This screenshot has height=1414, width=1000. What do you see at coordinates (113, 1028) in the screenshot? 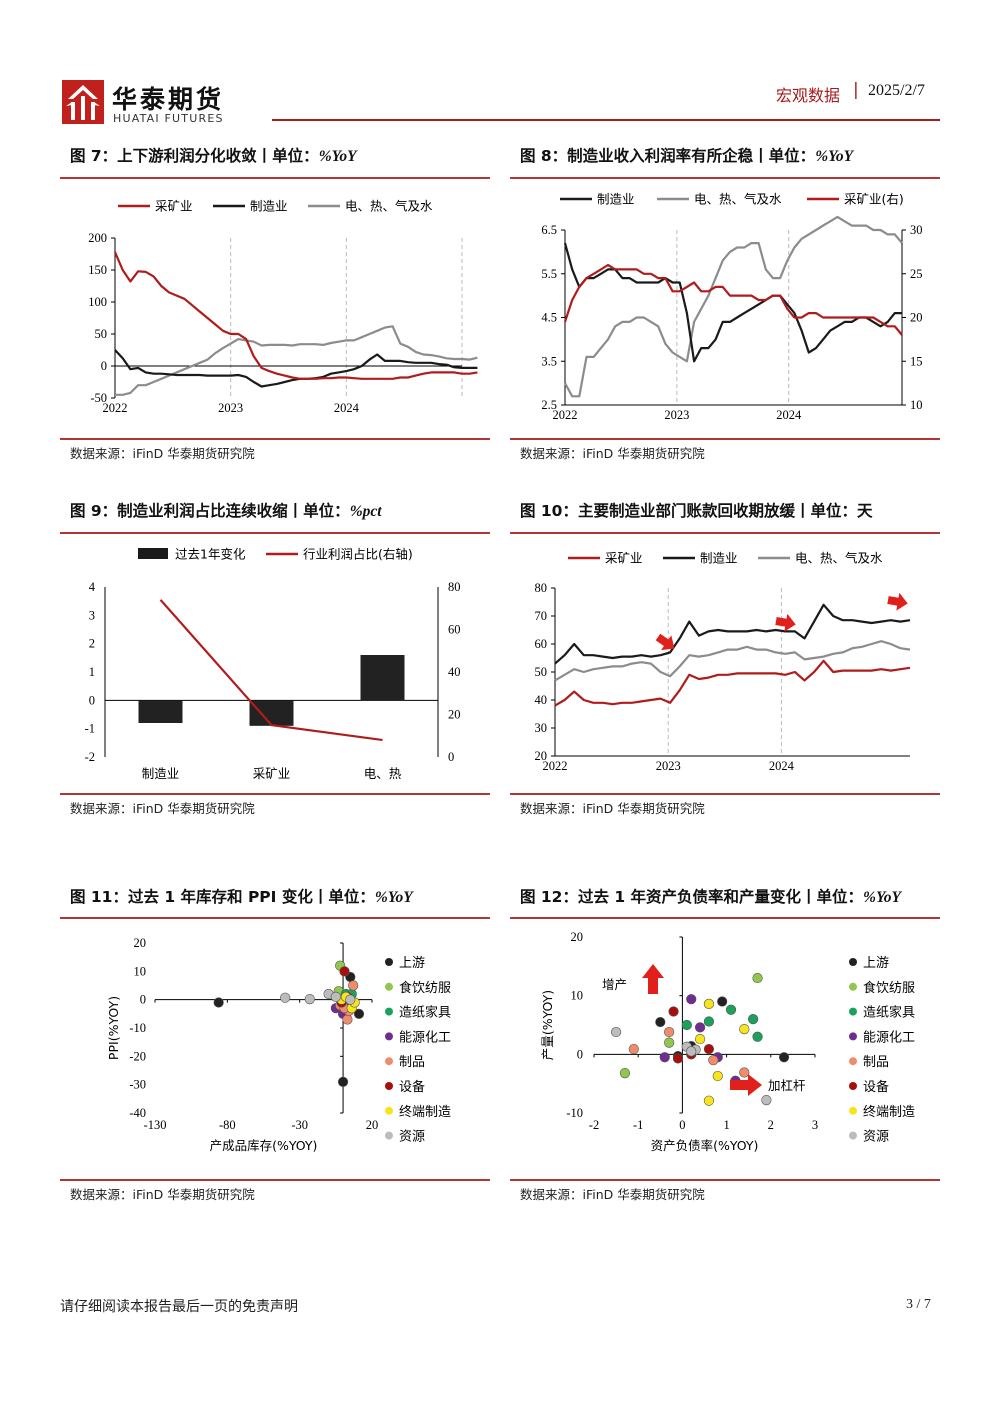
I see `y-axis-label: PPI(%YOY)` at bounding box center [113, 1028].